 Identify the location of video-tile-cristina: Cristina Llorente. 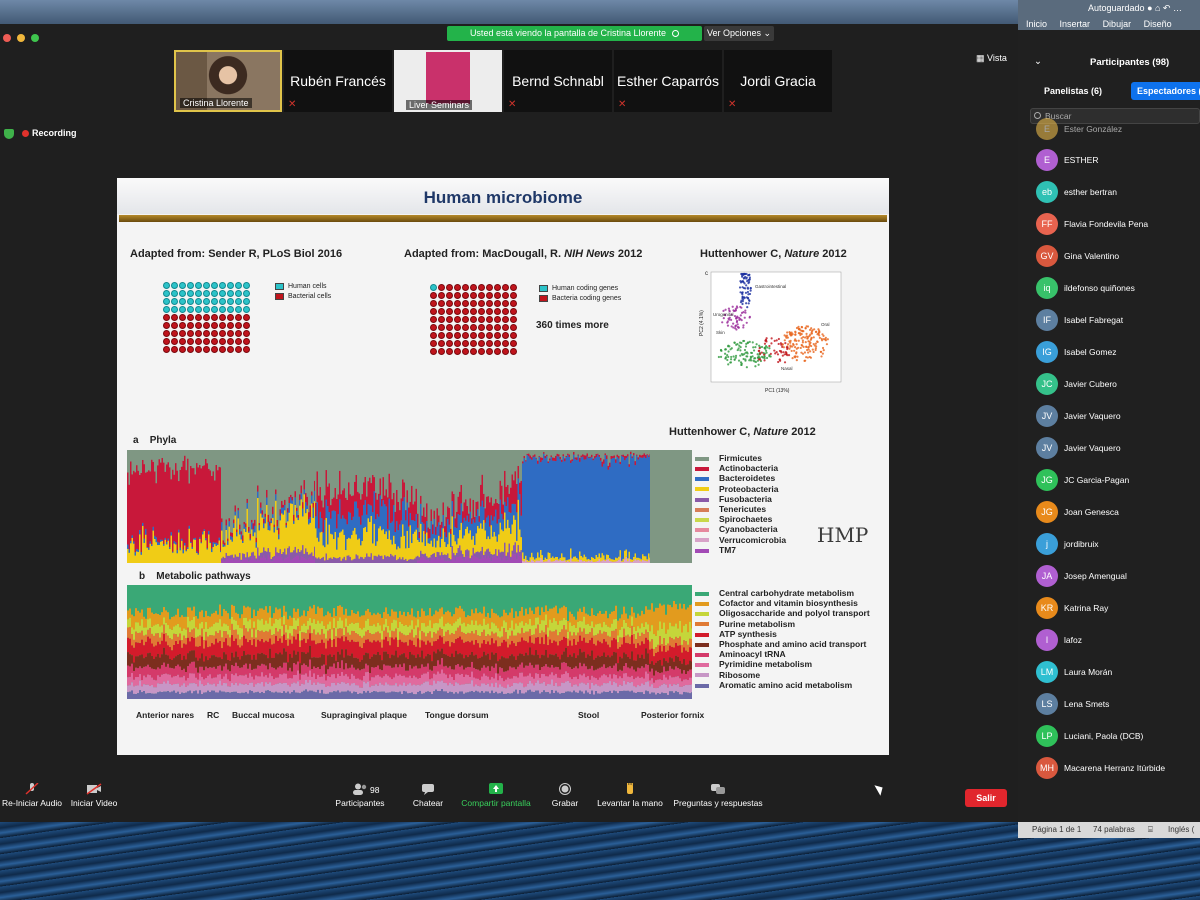
(228, 81).